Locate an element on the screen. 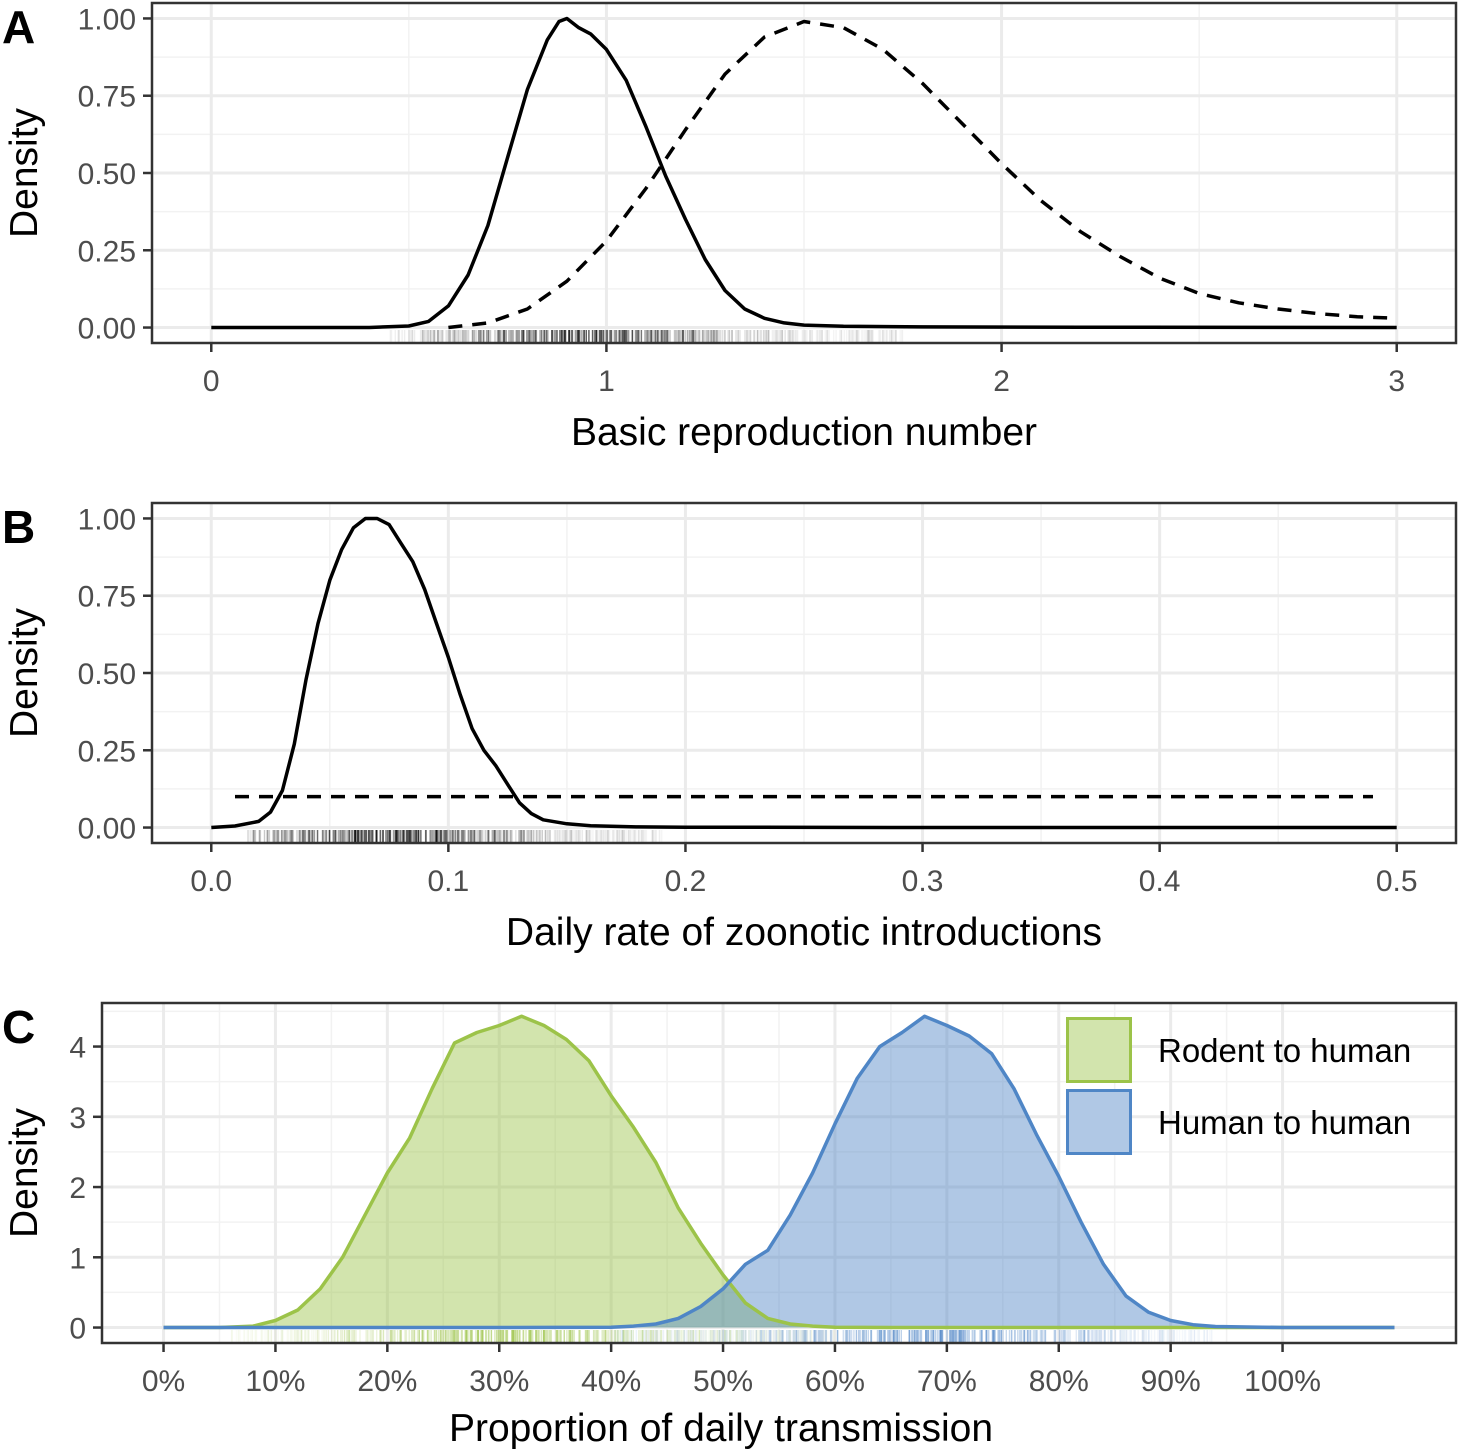  x-tick-label: 90% is located at coordinates (1171, 1381).